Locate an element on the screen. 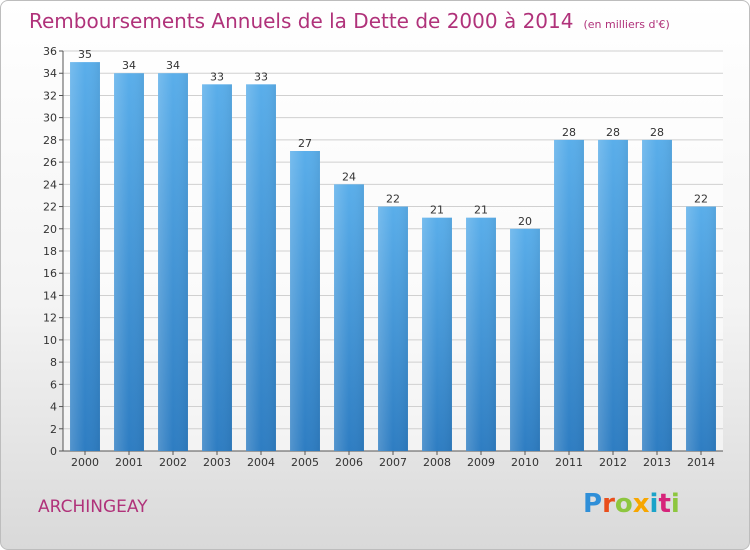  y-tick-label: 36 is located at coordinates (50, 51).